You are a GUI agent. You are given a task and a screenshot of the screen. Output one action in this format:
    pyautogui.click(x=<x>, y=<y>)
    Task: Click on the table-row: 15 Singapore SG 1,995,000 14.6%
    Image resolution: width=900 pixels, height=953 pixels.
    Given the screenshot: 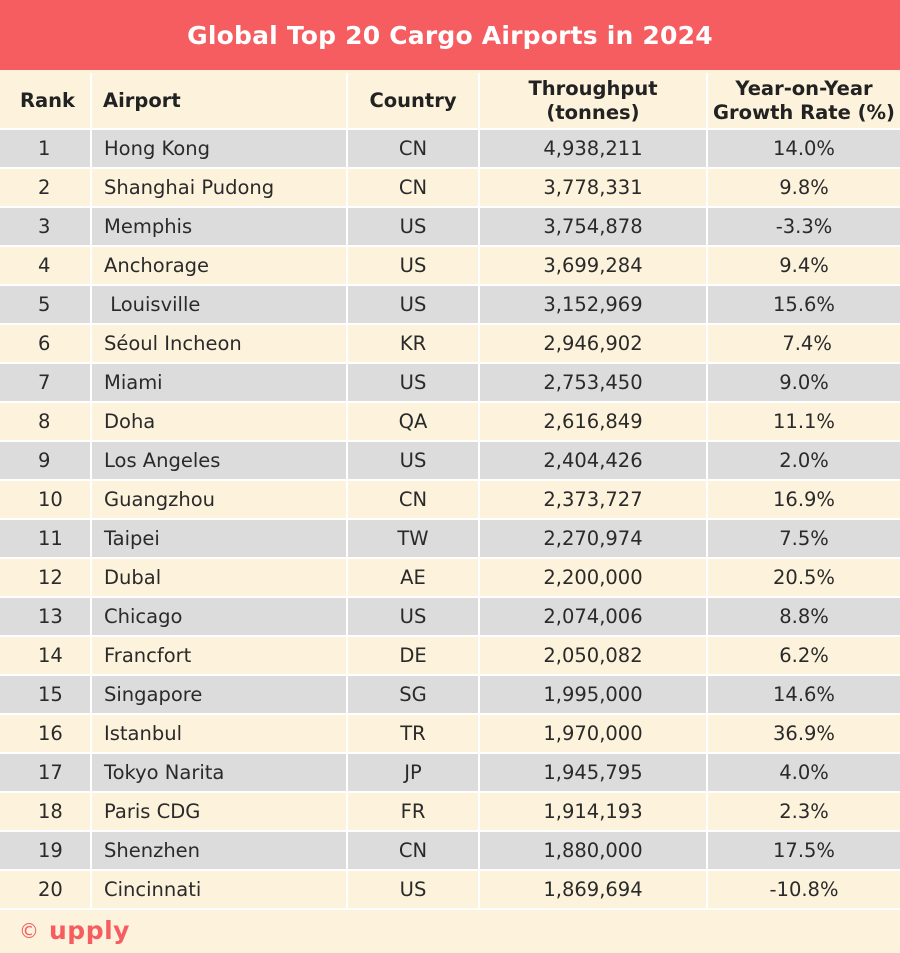 What is the action you would take?
    pyautogui.click(x=450, y=695)
    